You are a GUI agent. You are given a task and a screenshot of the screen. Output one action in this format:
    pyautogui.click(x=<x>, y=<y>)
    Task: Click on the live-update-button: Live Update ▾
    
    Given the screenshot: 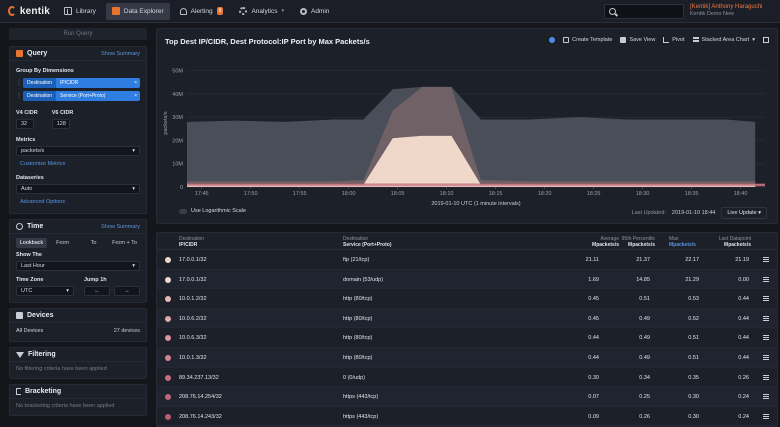 What is the action you would take?
    pyautogui.click(x=744, y=213)
    